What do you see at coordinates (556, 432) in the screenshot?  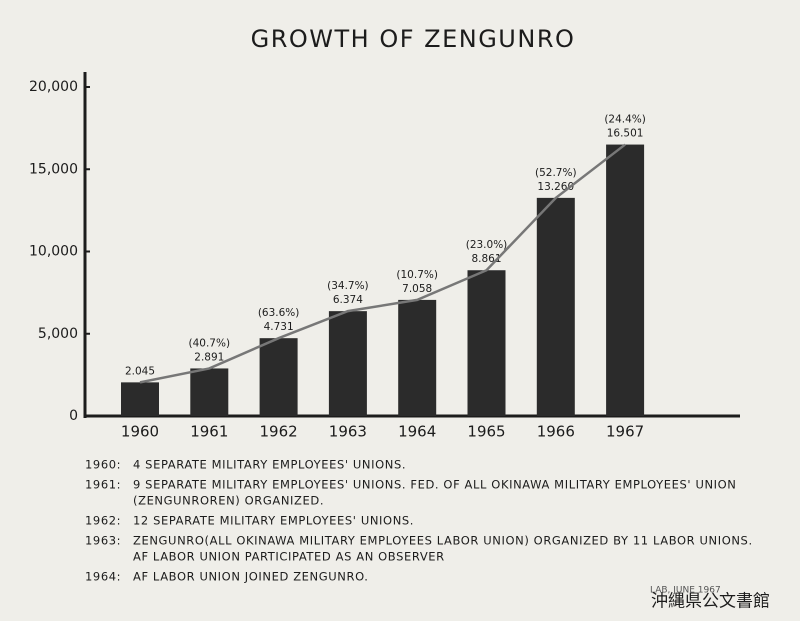 I see `x-tick-label: 1966` at bounding box center [556, 432].